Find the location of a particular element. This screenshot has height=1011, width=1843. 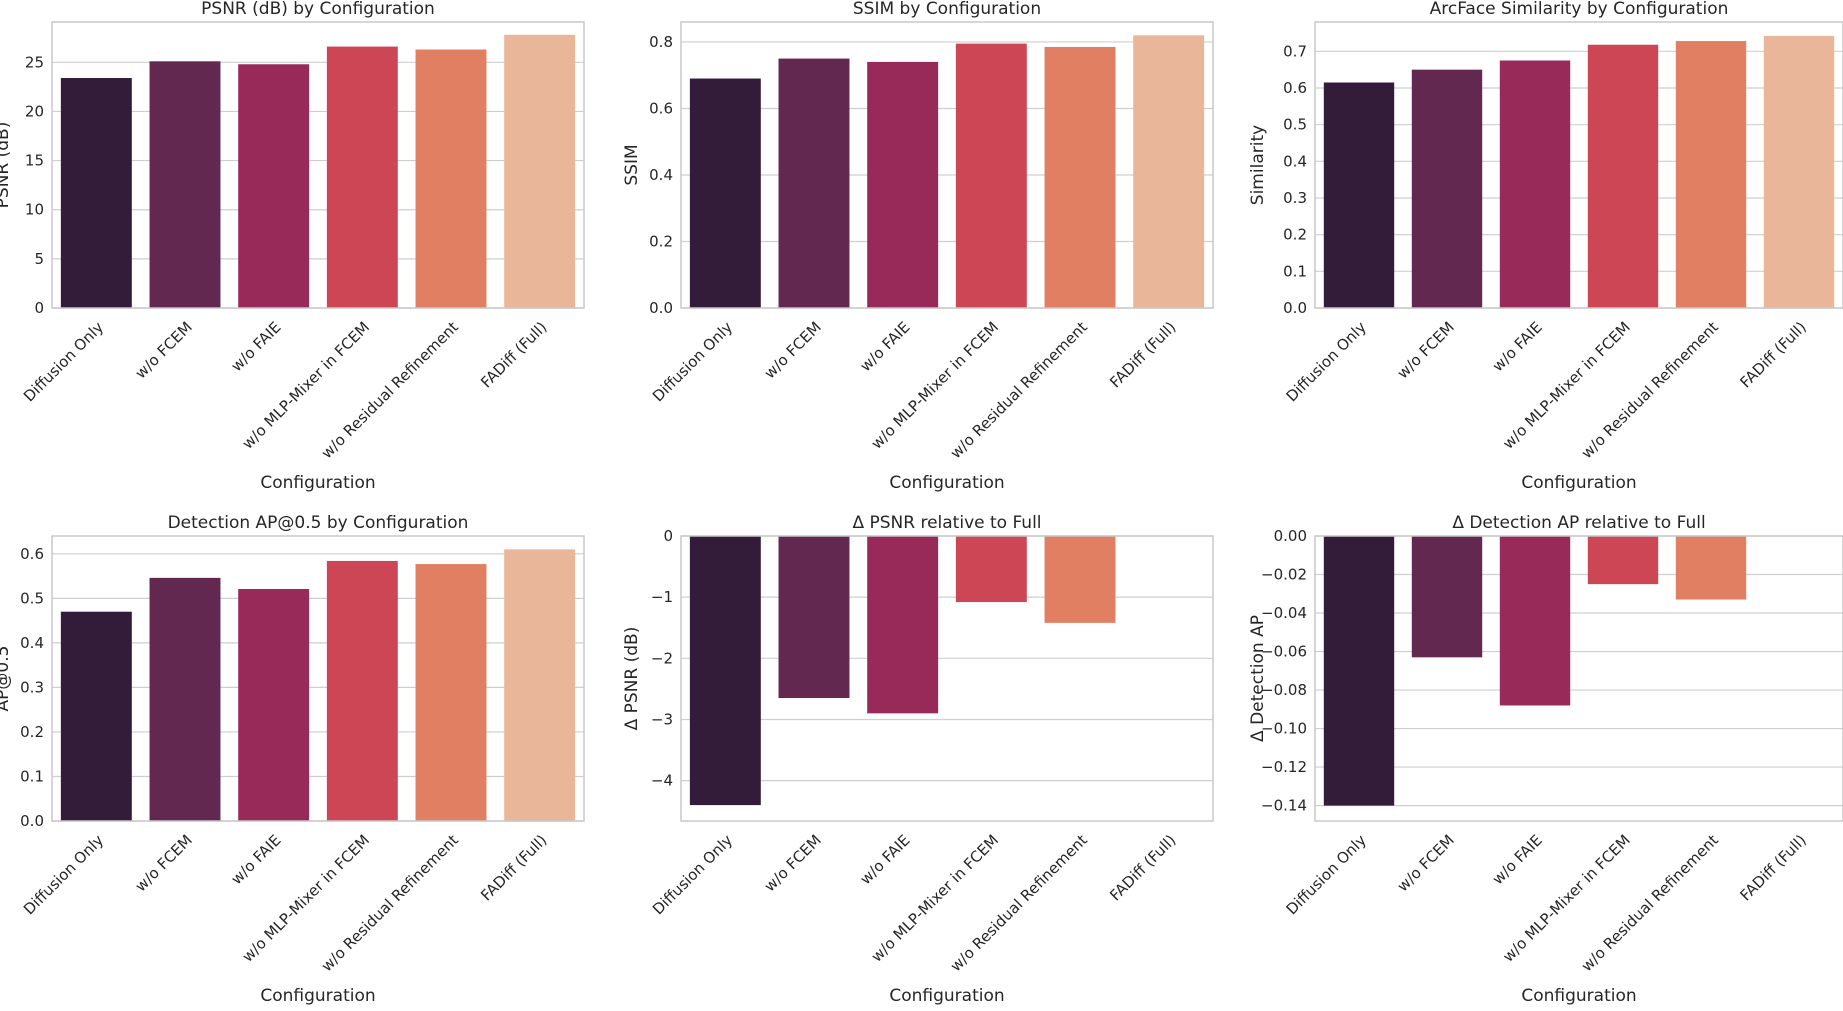

y-axis-label: Δ Detection AP is located at coordinates (1258, 678).